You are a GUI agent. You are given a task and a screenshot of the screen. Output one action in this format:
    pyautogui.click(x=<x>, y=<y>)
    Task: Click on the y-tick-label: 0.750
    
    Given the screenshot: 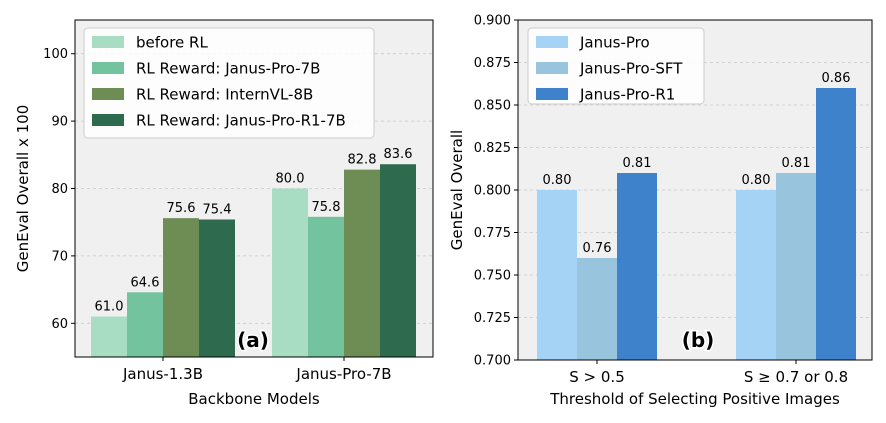 What is the action you would take?
    pyautogui.click(x=492, y=276)
    